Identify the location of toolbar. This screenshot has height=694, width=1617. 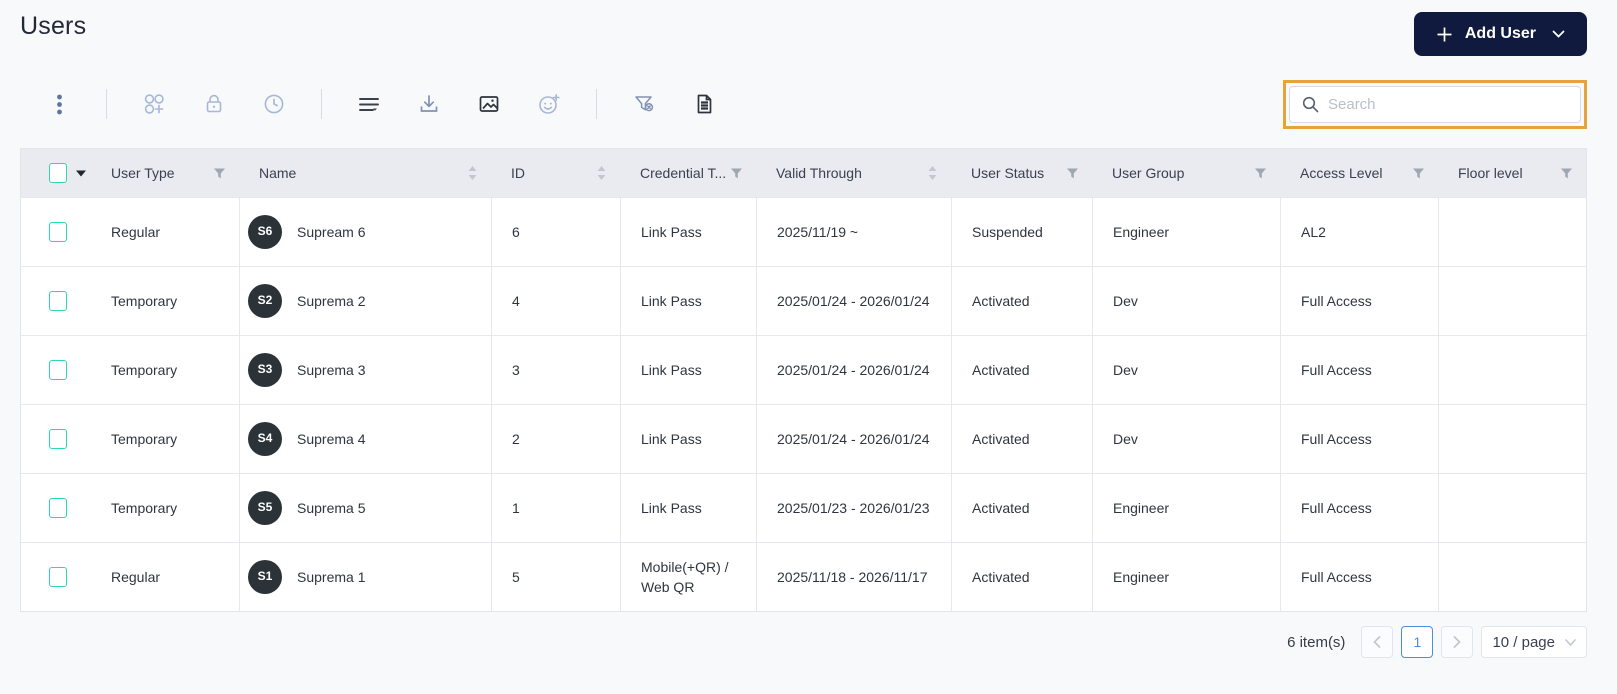
(803, 104).